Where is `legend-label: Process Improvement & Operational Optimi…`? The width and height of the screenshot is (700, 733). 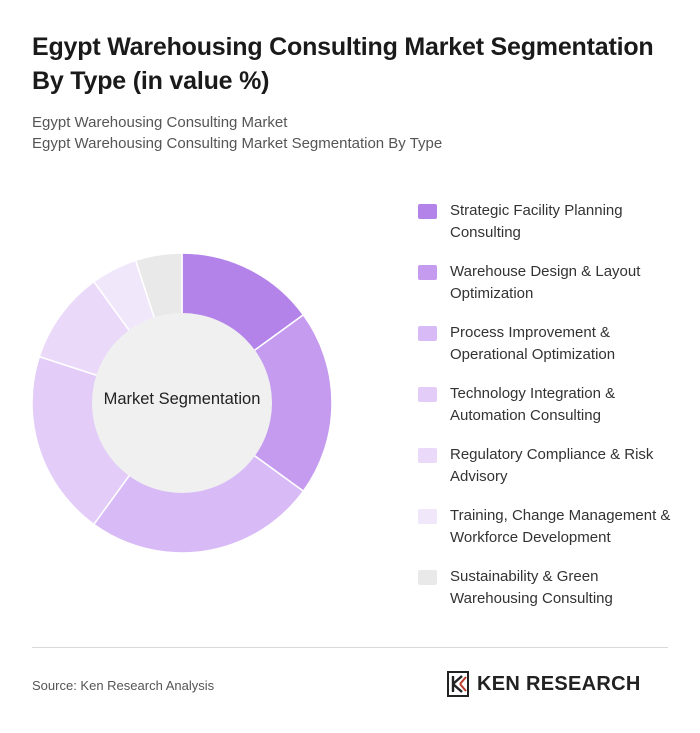 legend-label: Process Improvement & Operational Optimi… is located at coordinates (533, 343).